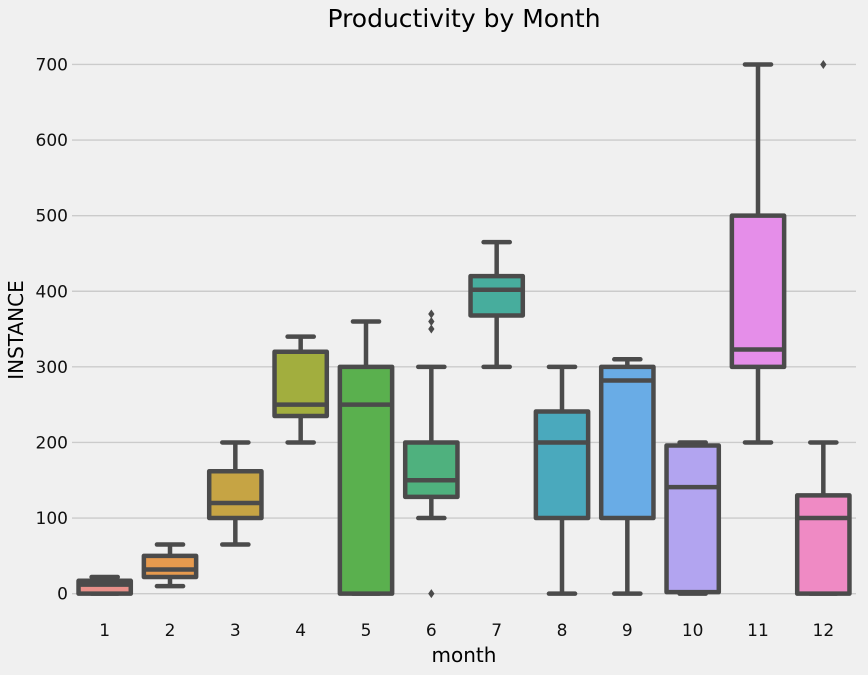 The image size is (868, 675). What do you see at coordinates (52, 329) in the screenshot?
I see `y-tick-labels: 0 100 200 300 400 500 600 700` at bounding box center [52, 329].